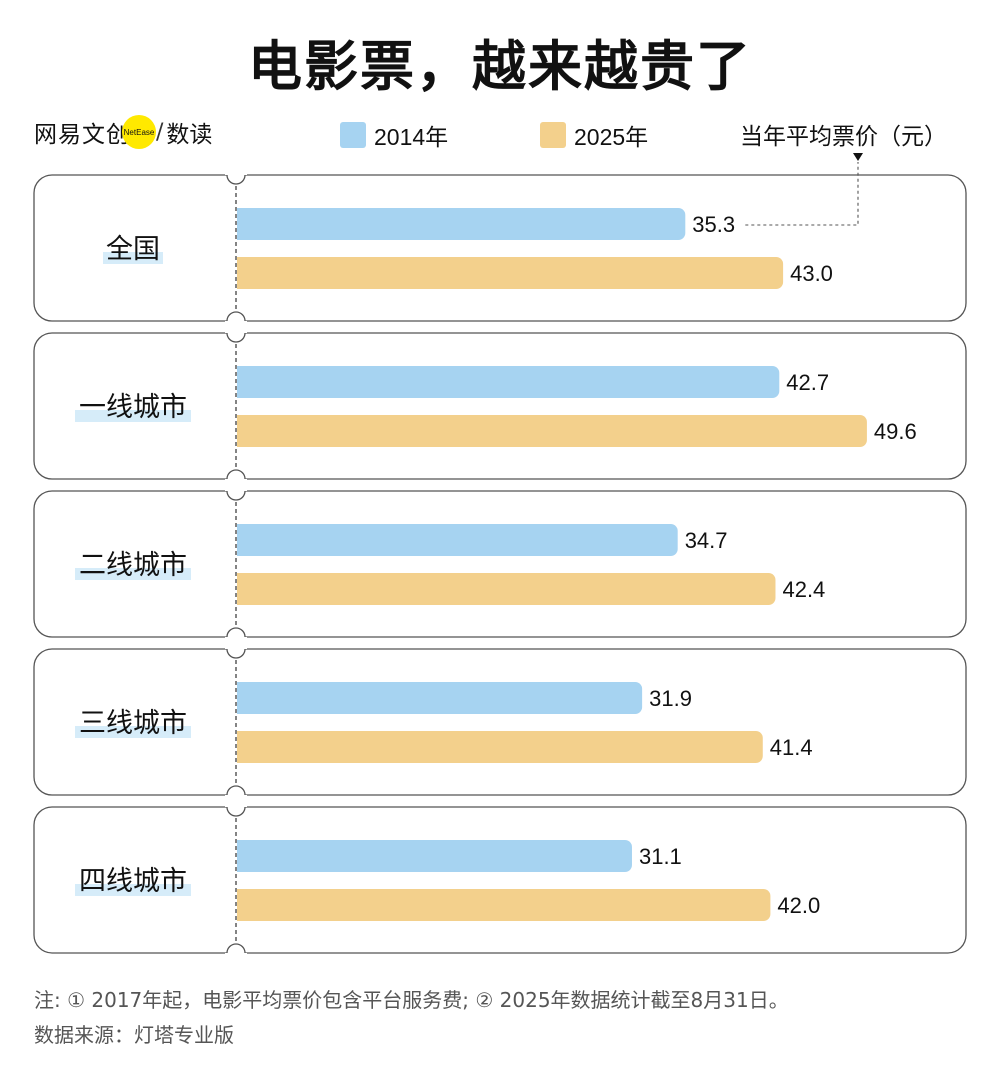  I want to click on data-label: 49.6, so click(895, 431).